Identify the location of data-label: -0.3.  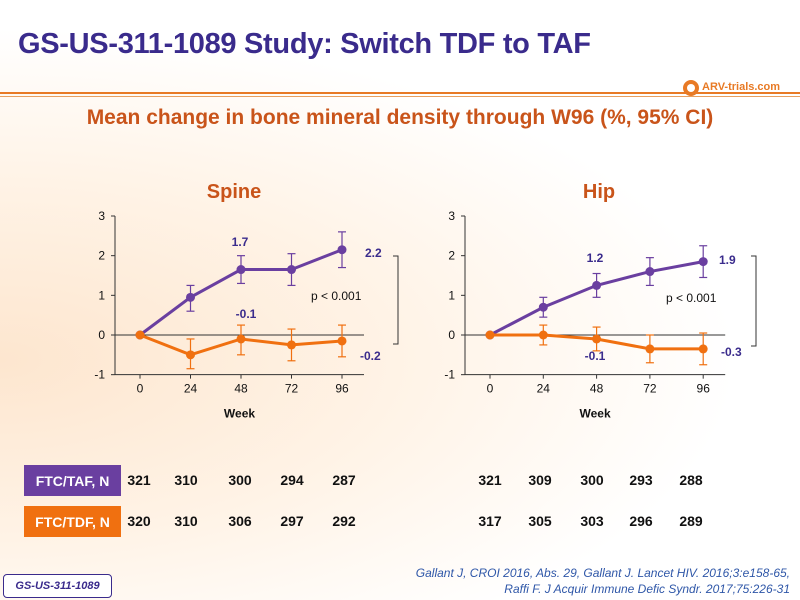
(731, 352).